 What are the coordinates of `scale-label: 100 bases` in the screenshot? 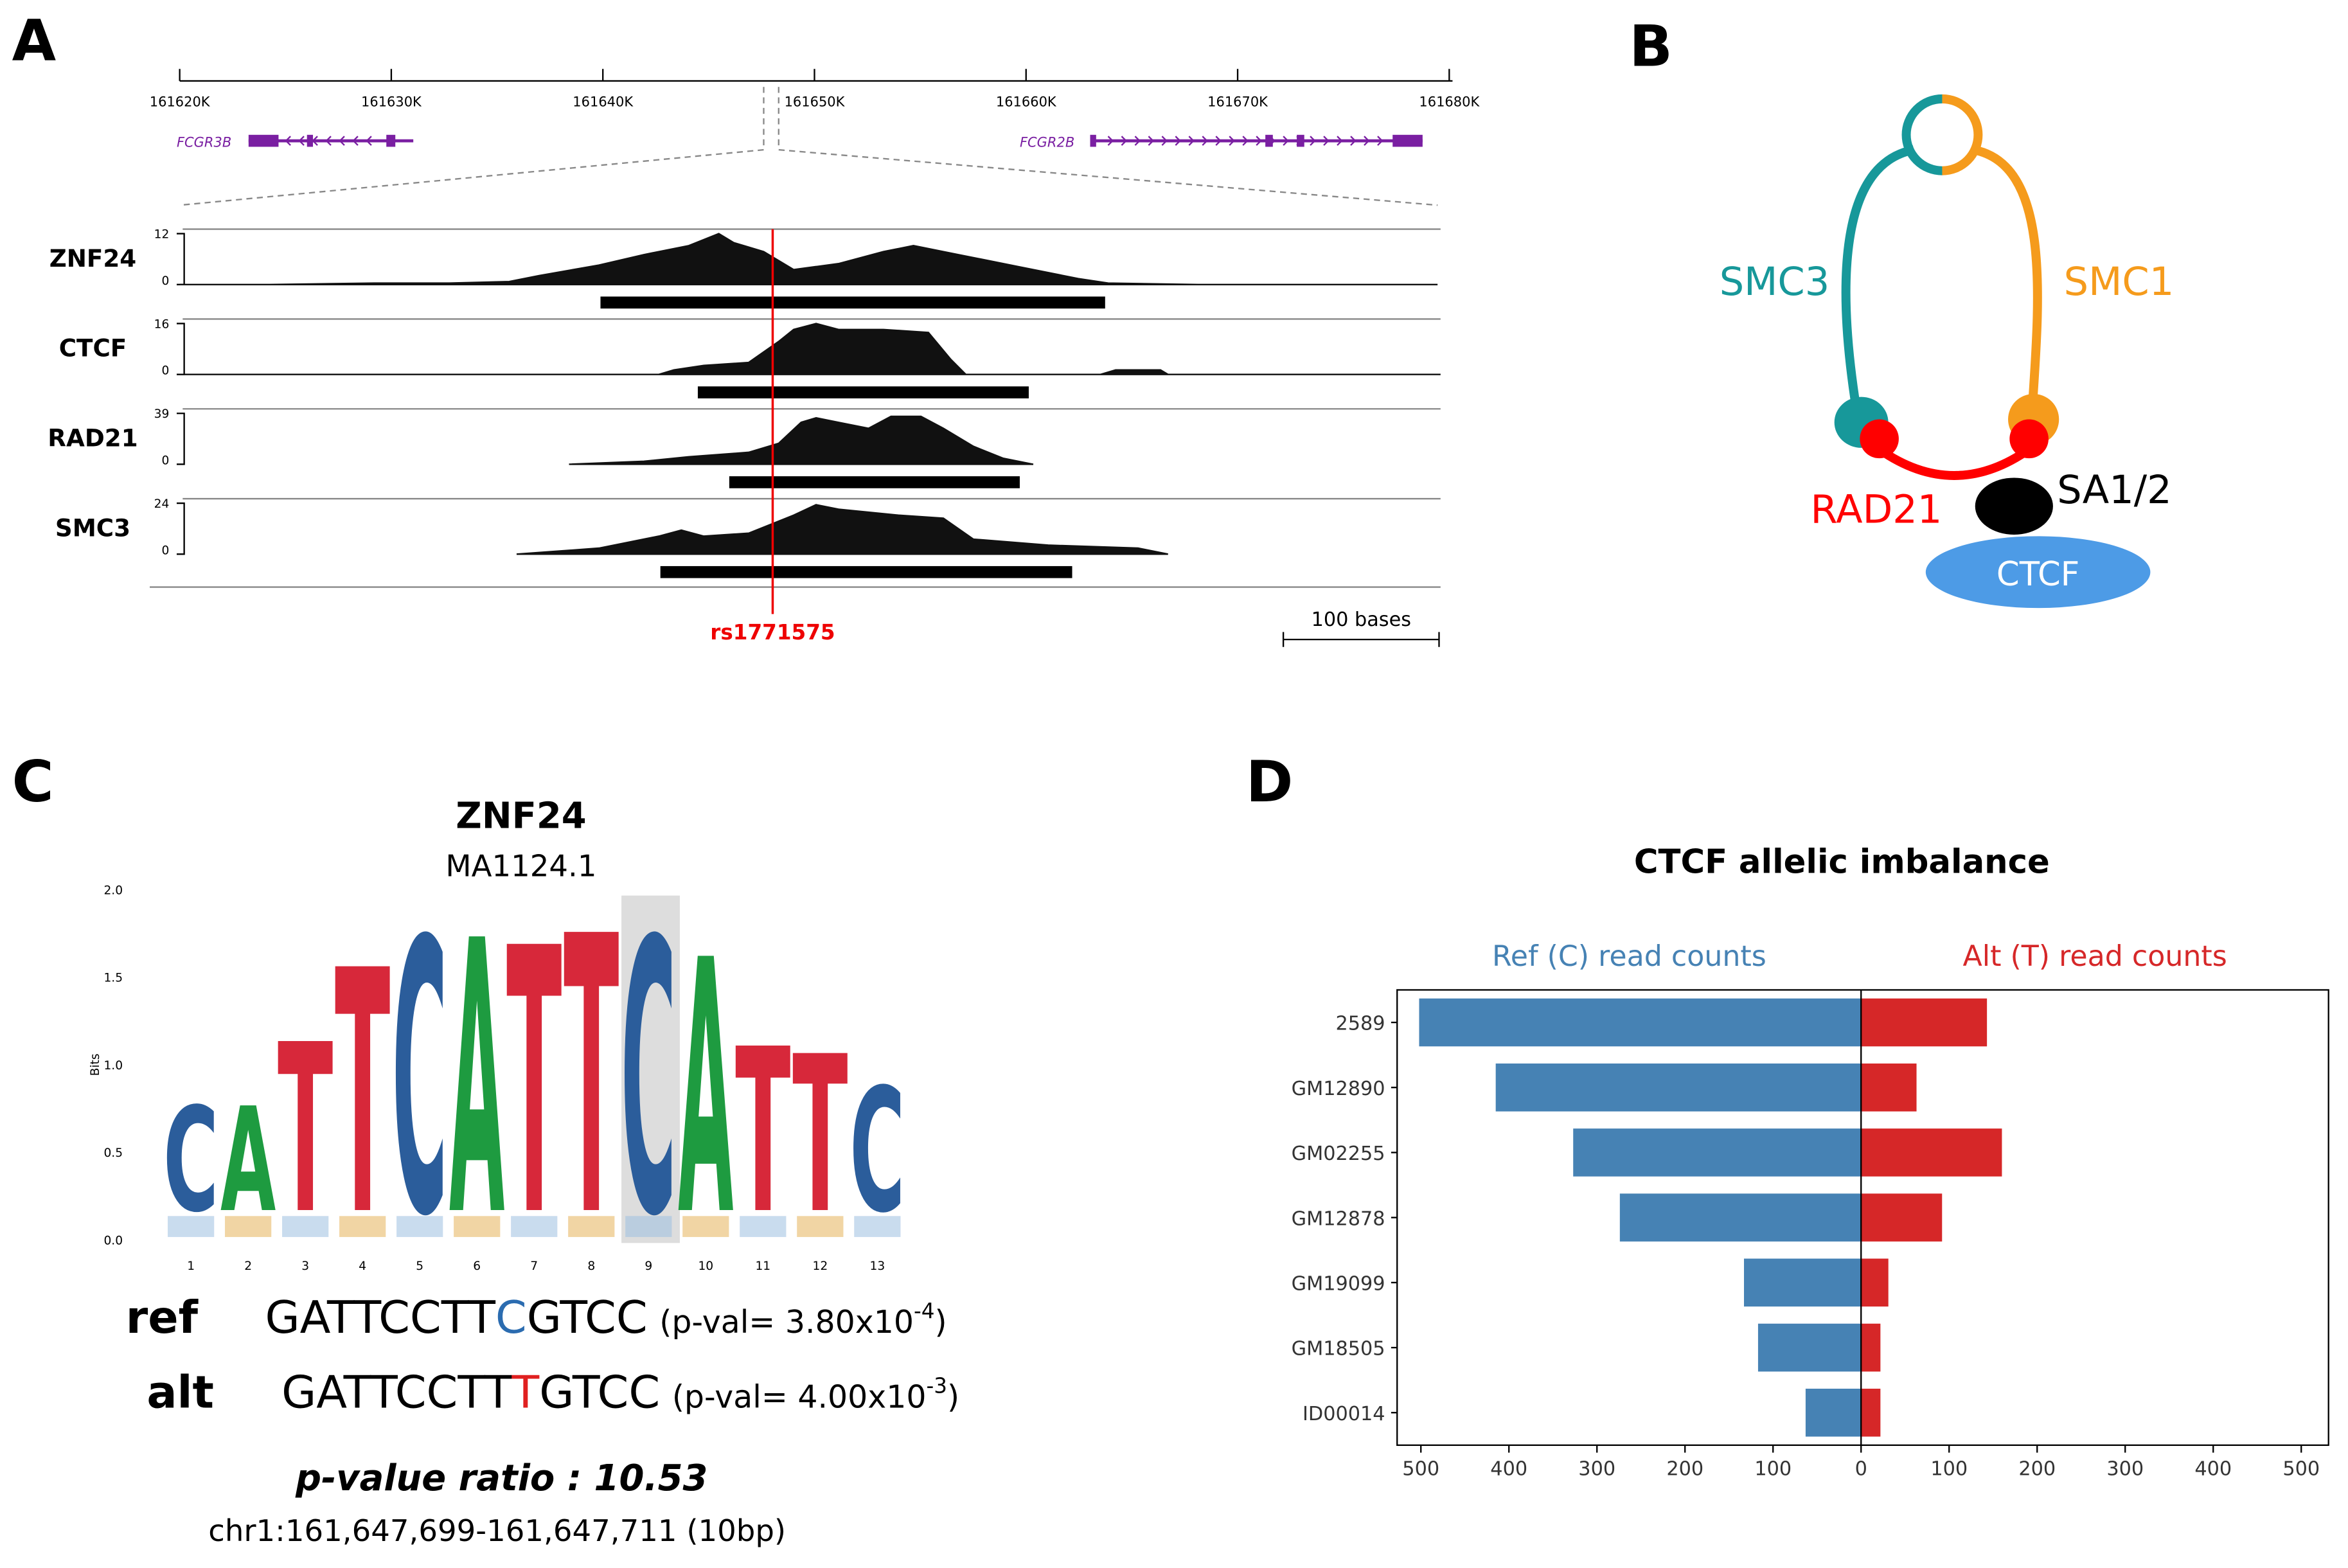 It's located at (1361, 620).